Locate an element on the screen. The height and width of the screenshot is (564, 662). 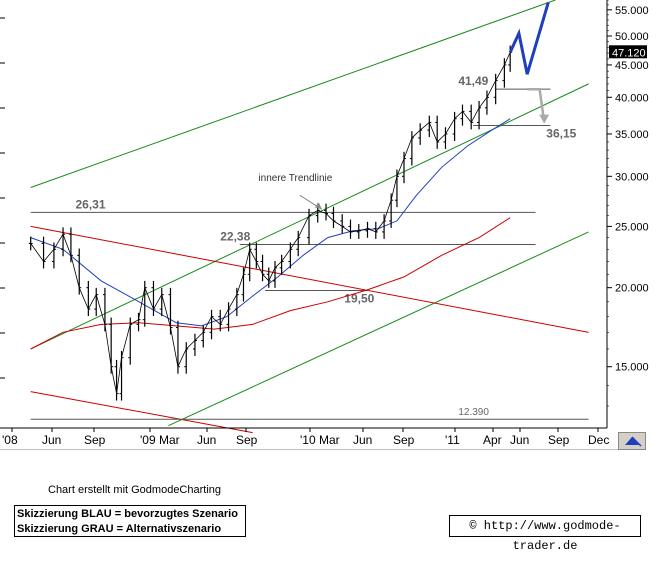
x-tick-label: '11 is located at coordinates (452, 440).